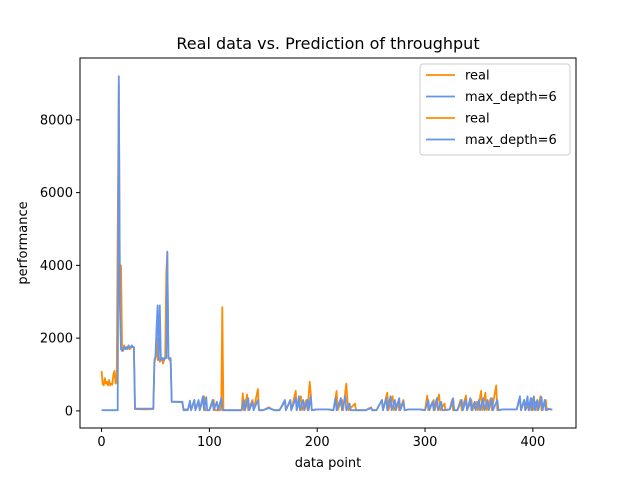 The width and height of the screenshot is (640, 480). I want to click on x-tick-label: 300, so click(425, 442).